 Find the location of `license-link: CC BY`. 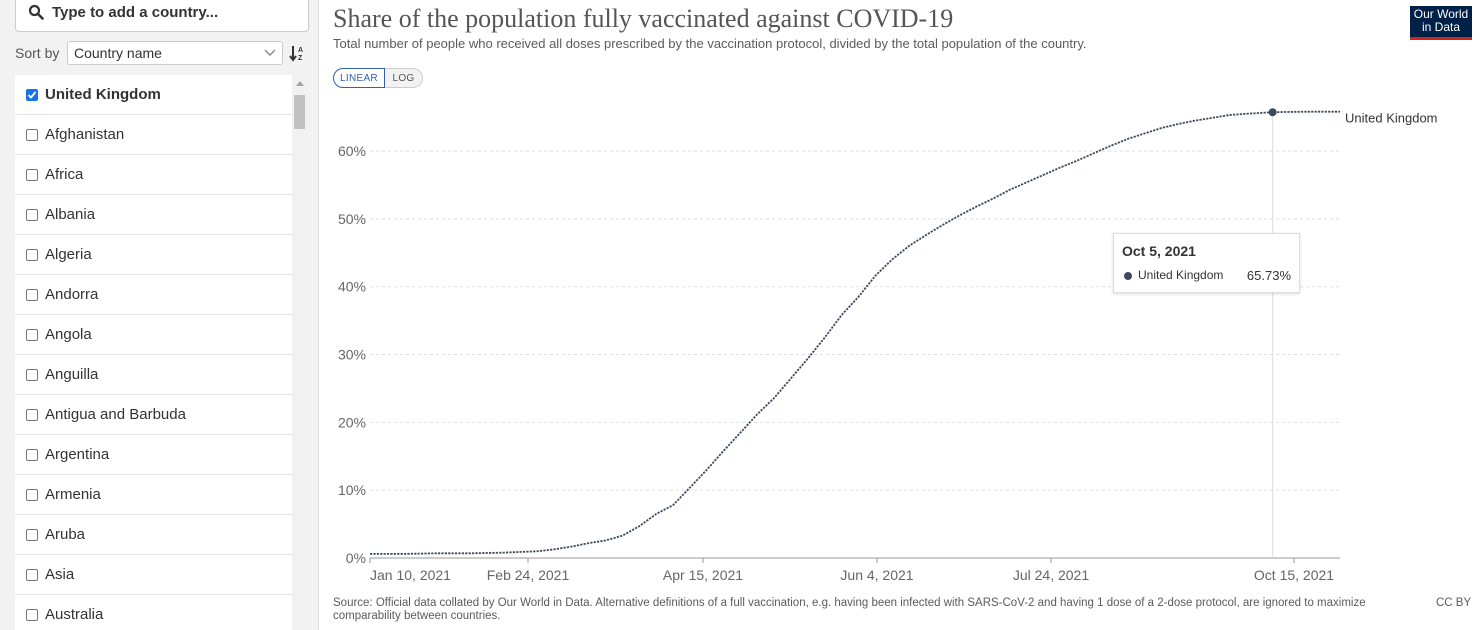

license-link: CC BY is located at coordinates (1454, 603).